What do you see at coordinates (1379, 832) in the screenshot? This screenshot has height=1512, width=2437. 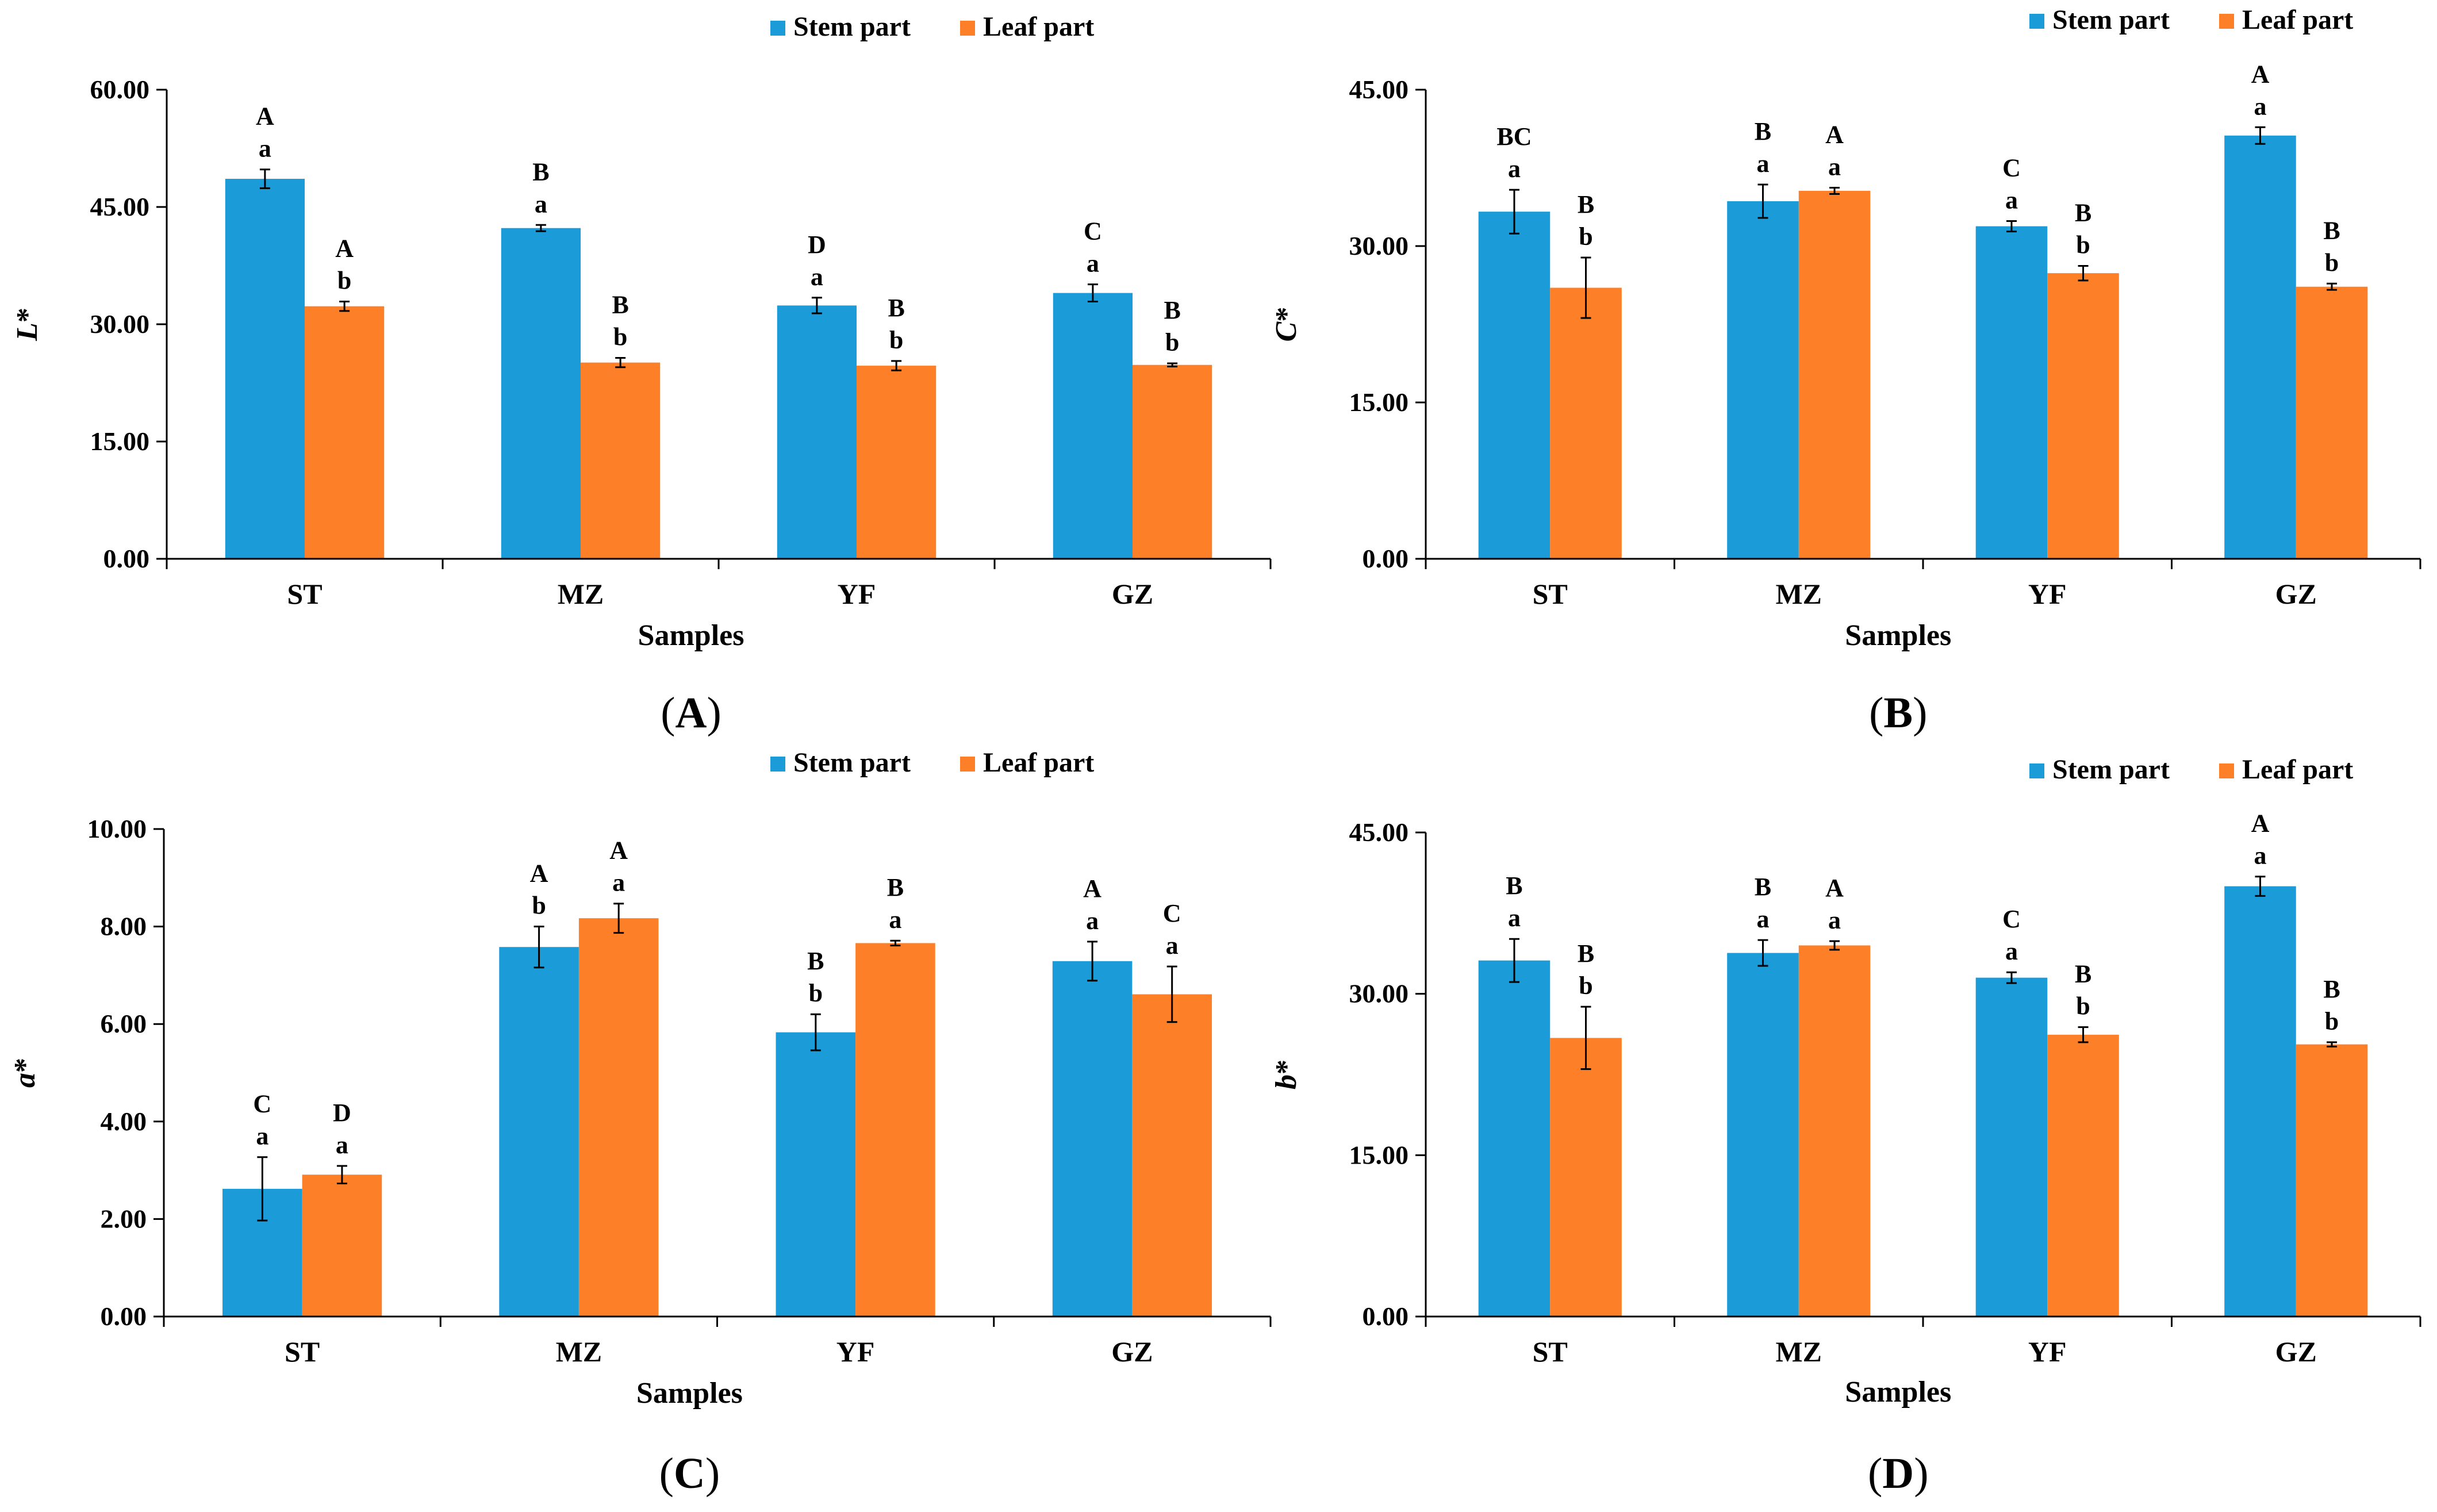 I see `y-tick-label: 45.00` at bounding box center [1379, 832].